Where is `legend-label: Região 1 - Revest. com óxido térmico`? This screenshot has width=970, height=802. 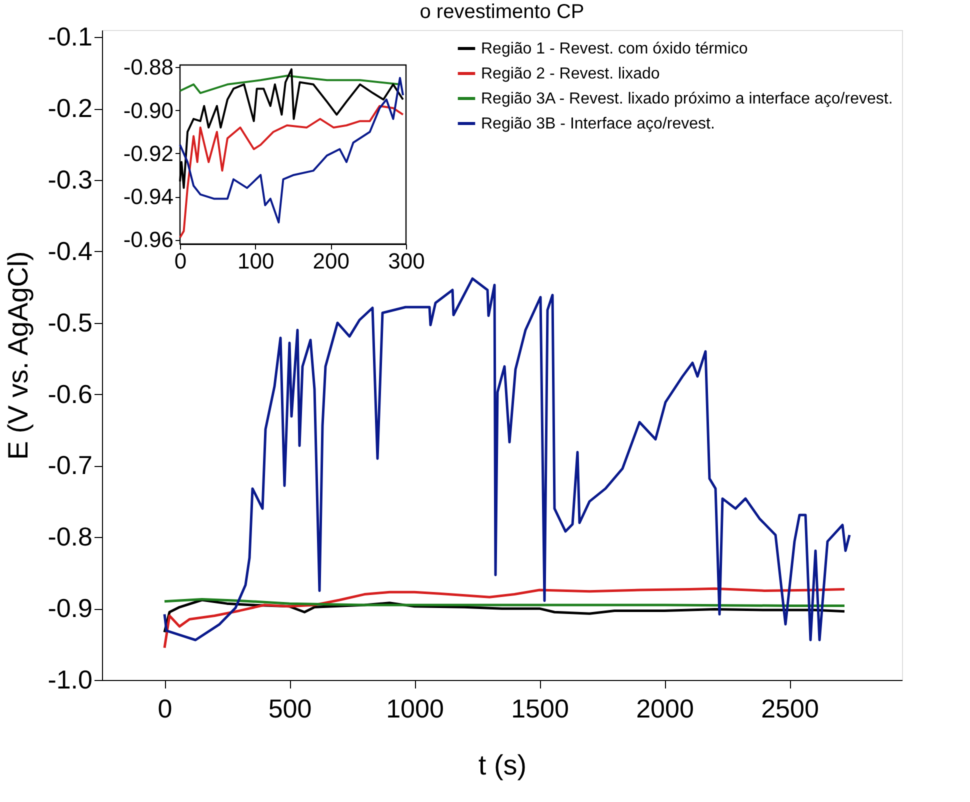
legend-label: Região 1 - Revest. com óxido térmico is located at coordinates (614, 49).